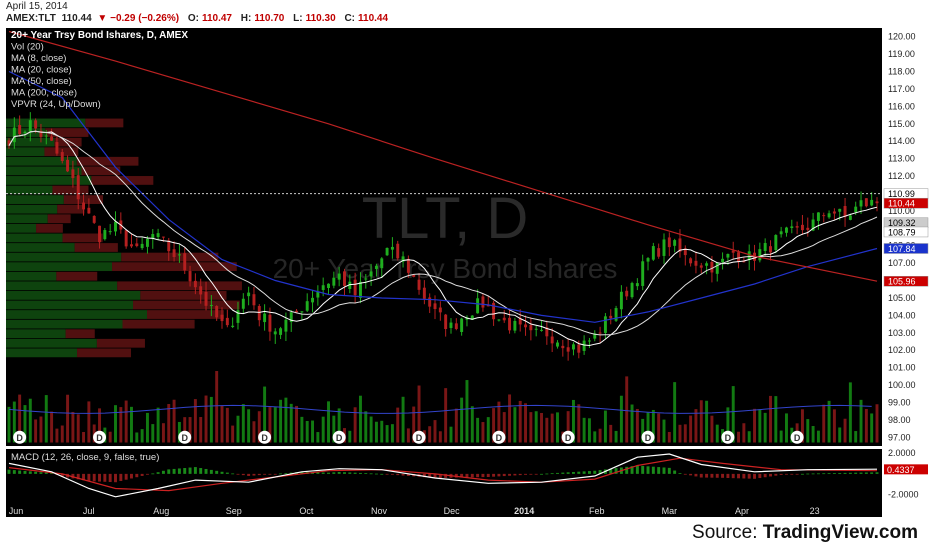 The image size is (932, 550). What do you see at coordinates (444, 511) in the screenshot?
I see `time-axis-bg` at bounding box center [444, 511].